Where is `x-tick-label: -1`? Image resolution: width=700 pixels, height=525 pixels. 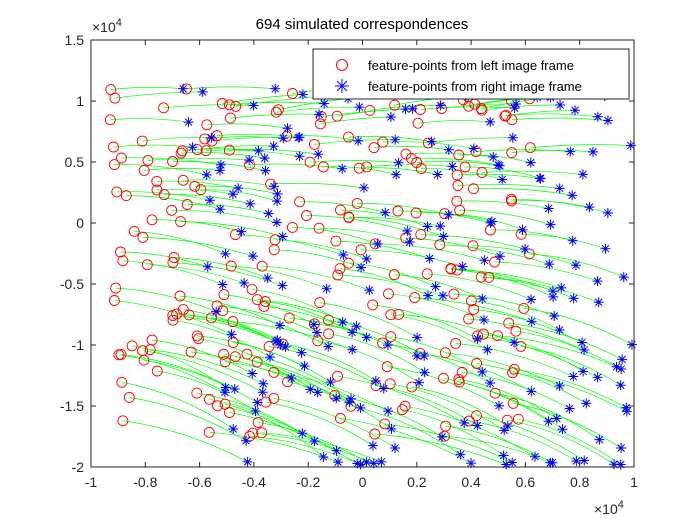 x-tick-label: -1 is located at coordinates (91, 482).